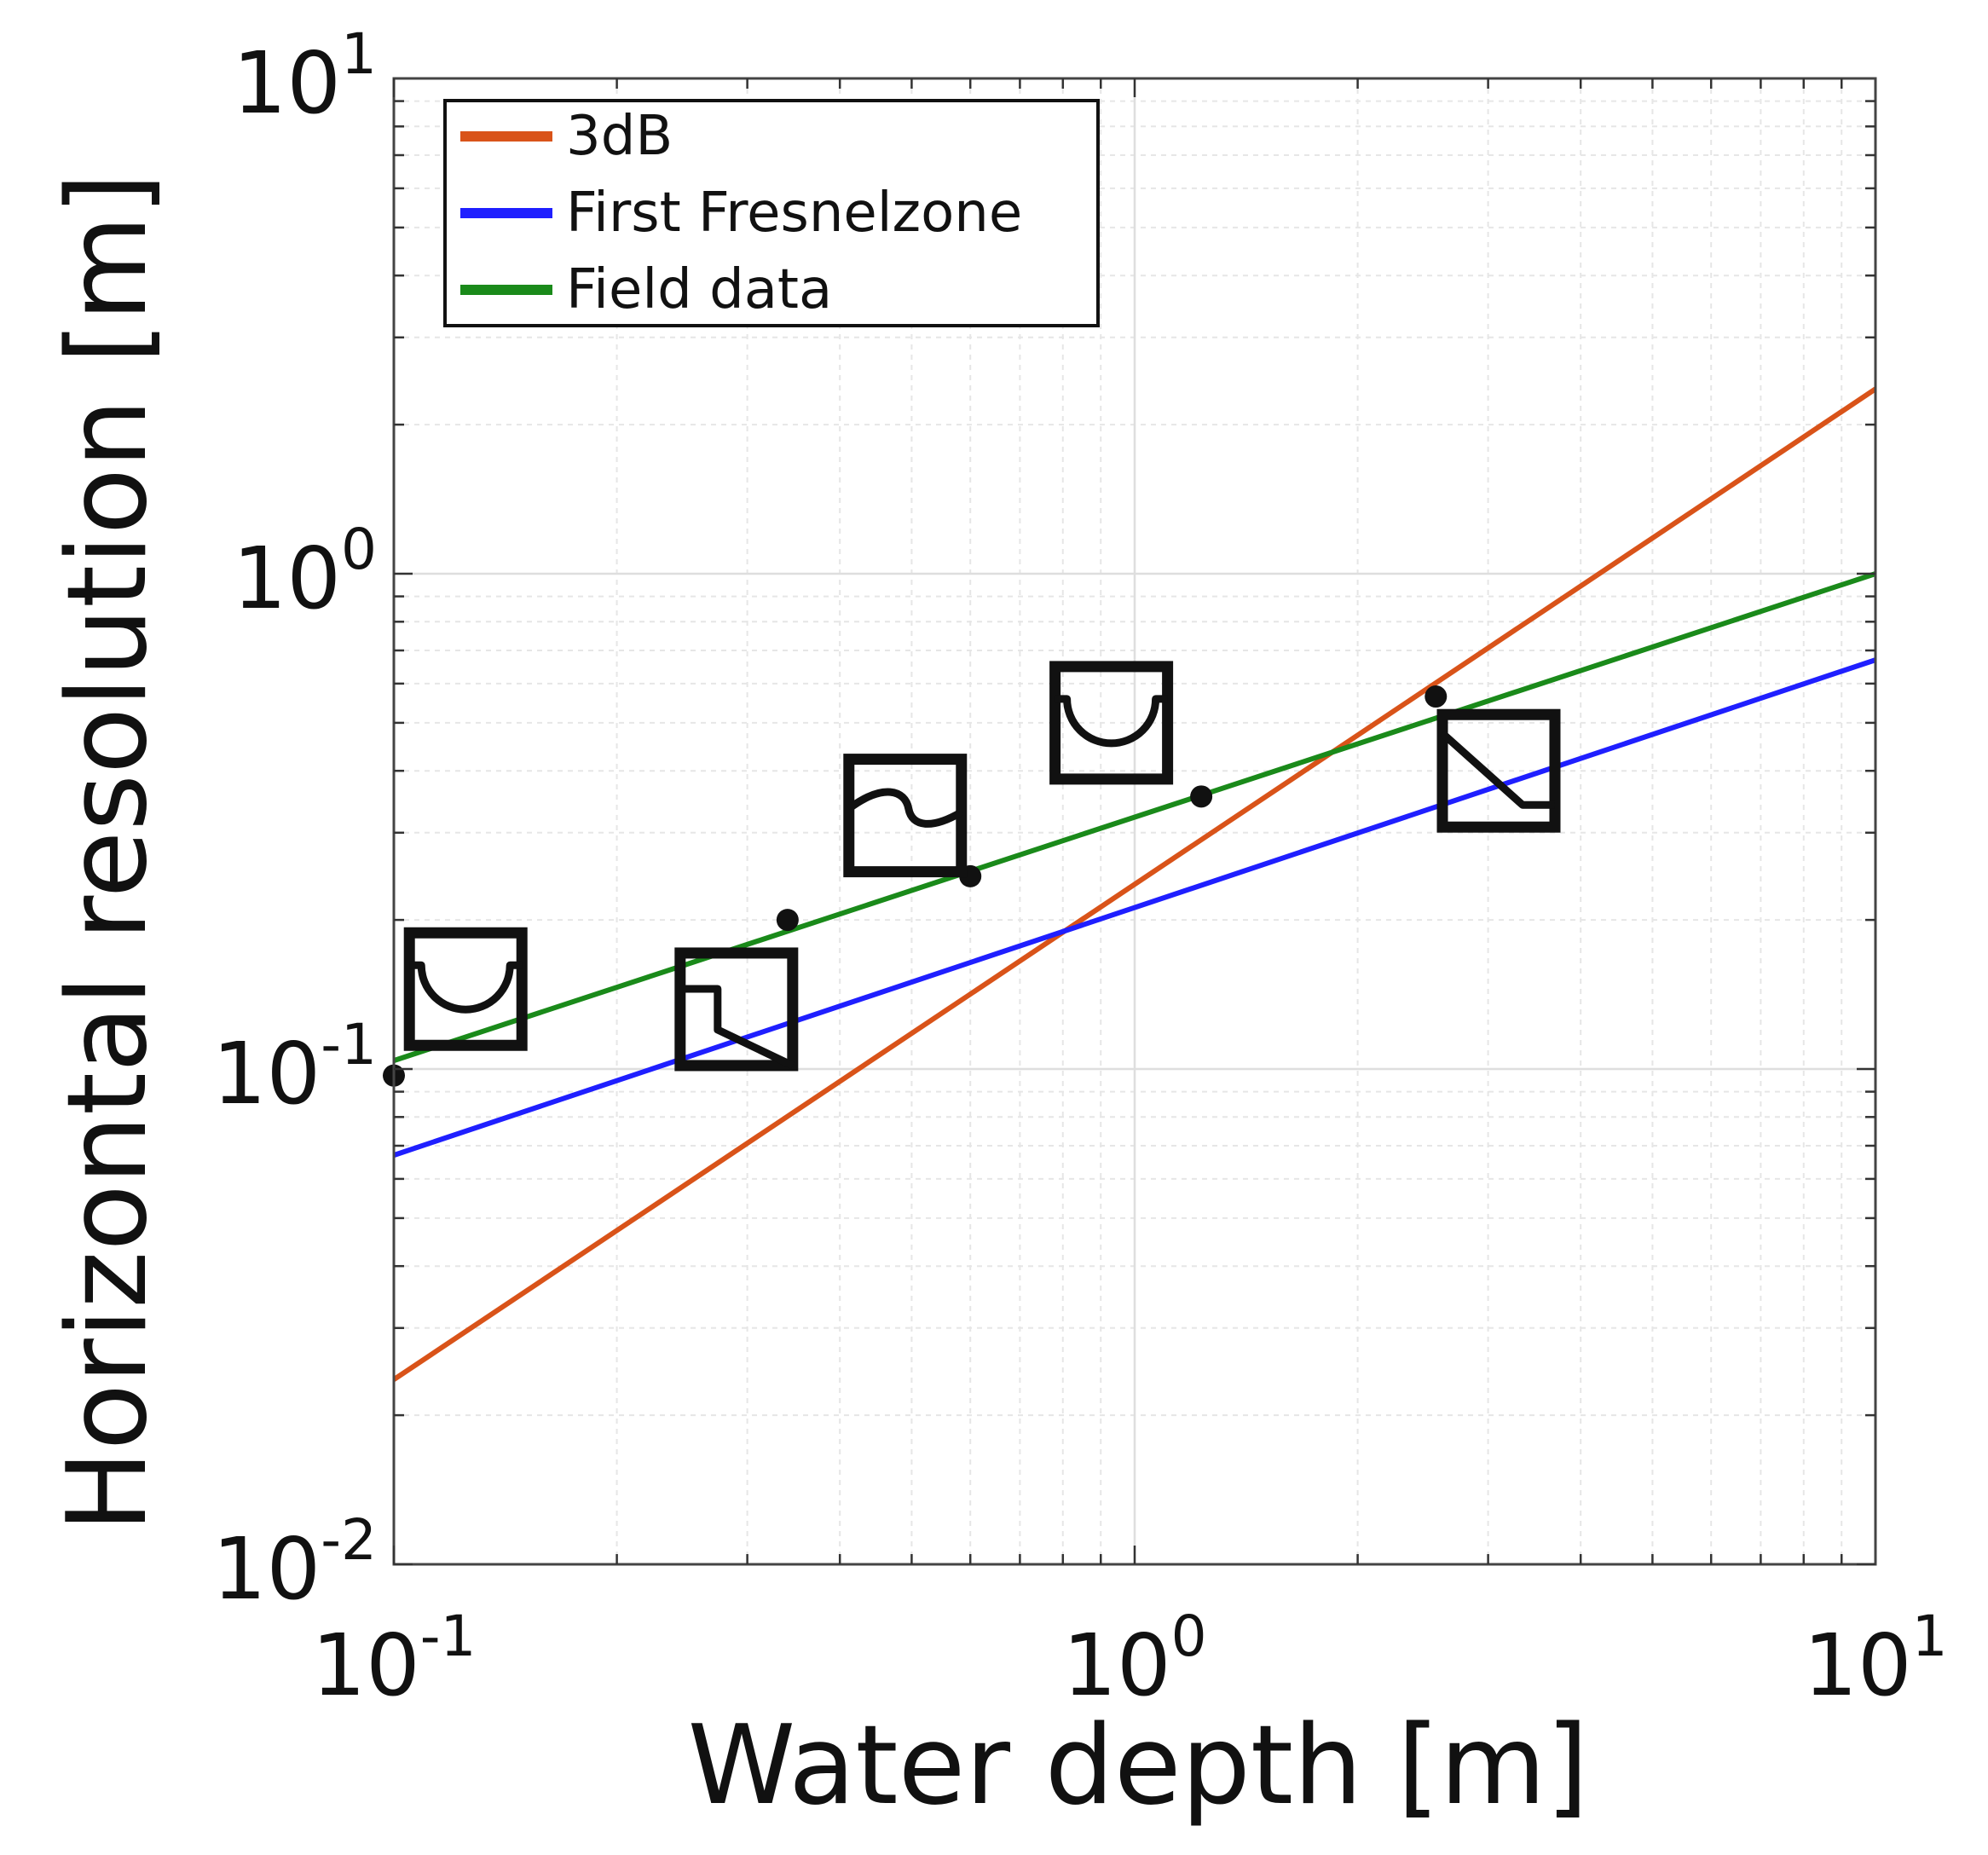 The width and height of the screenshot is (1988, 1855). I want to click on y-tick-label: 10¹, so click(305, 77).